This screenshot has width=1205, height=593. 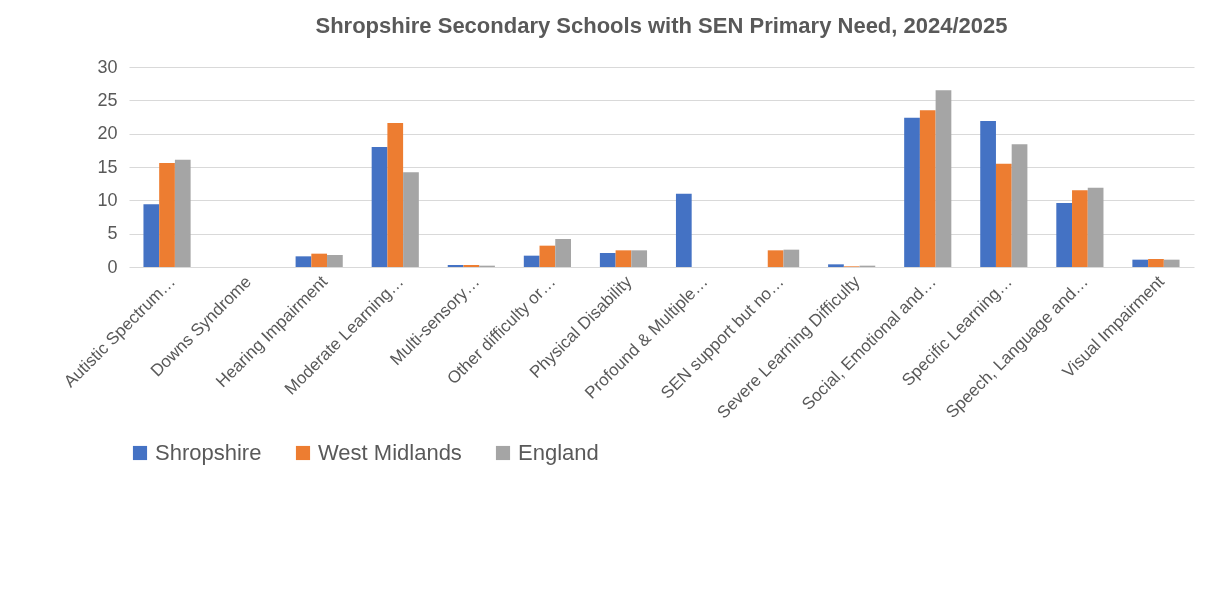 What do you see at coordinates (107, 133) in the screenshot?
I see `y-tick-label: 20` at bounding box center [107, 133].